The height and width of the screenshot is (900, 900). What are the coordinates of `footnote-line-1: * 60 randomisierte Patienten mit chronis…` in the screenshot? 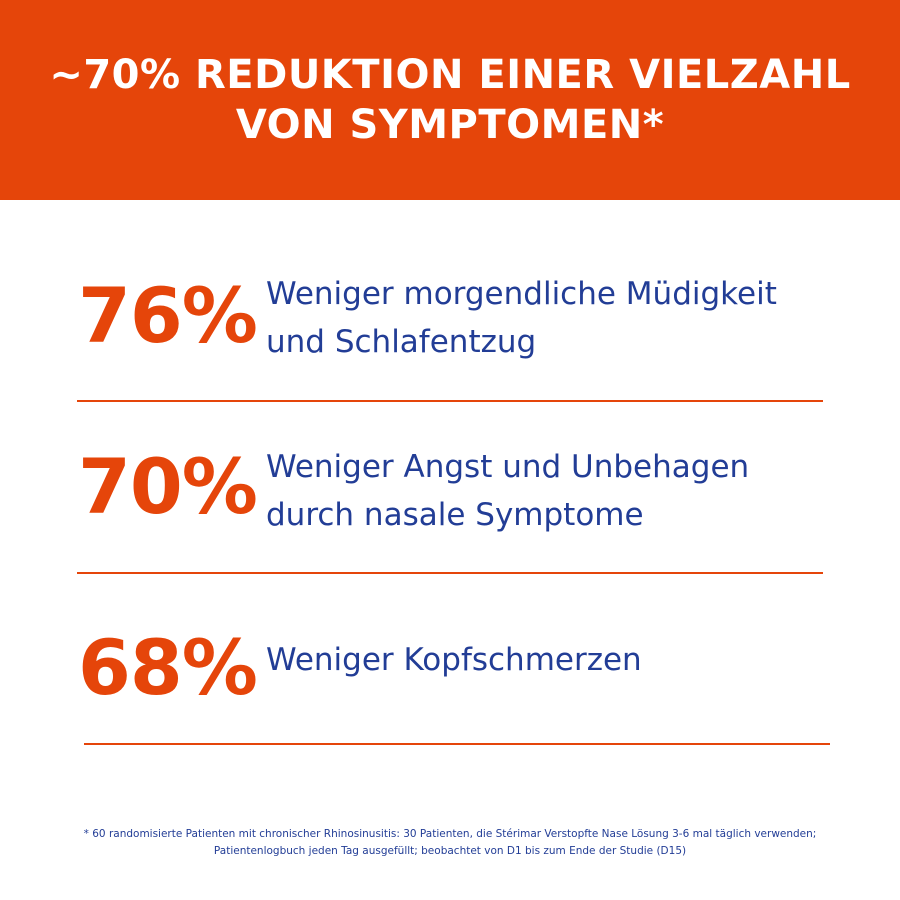 It's located at (450, 834).